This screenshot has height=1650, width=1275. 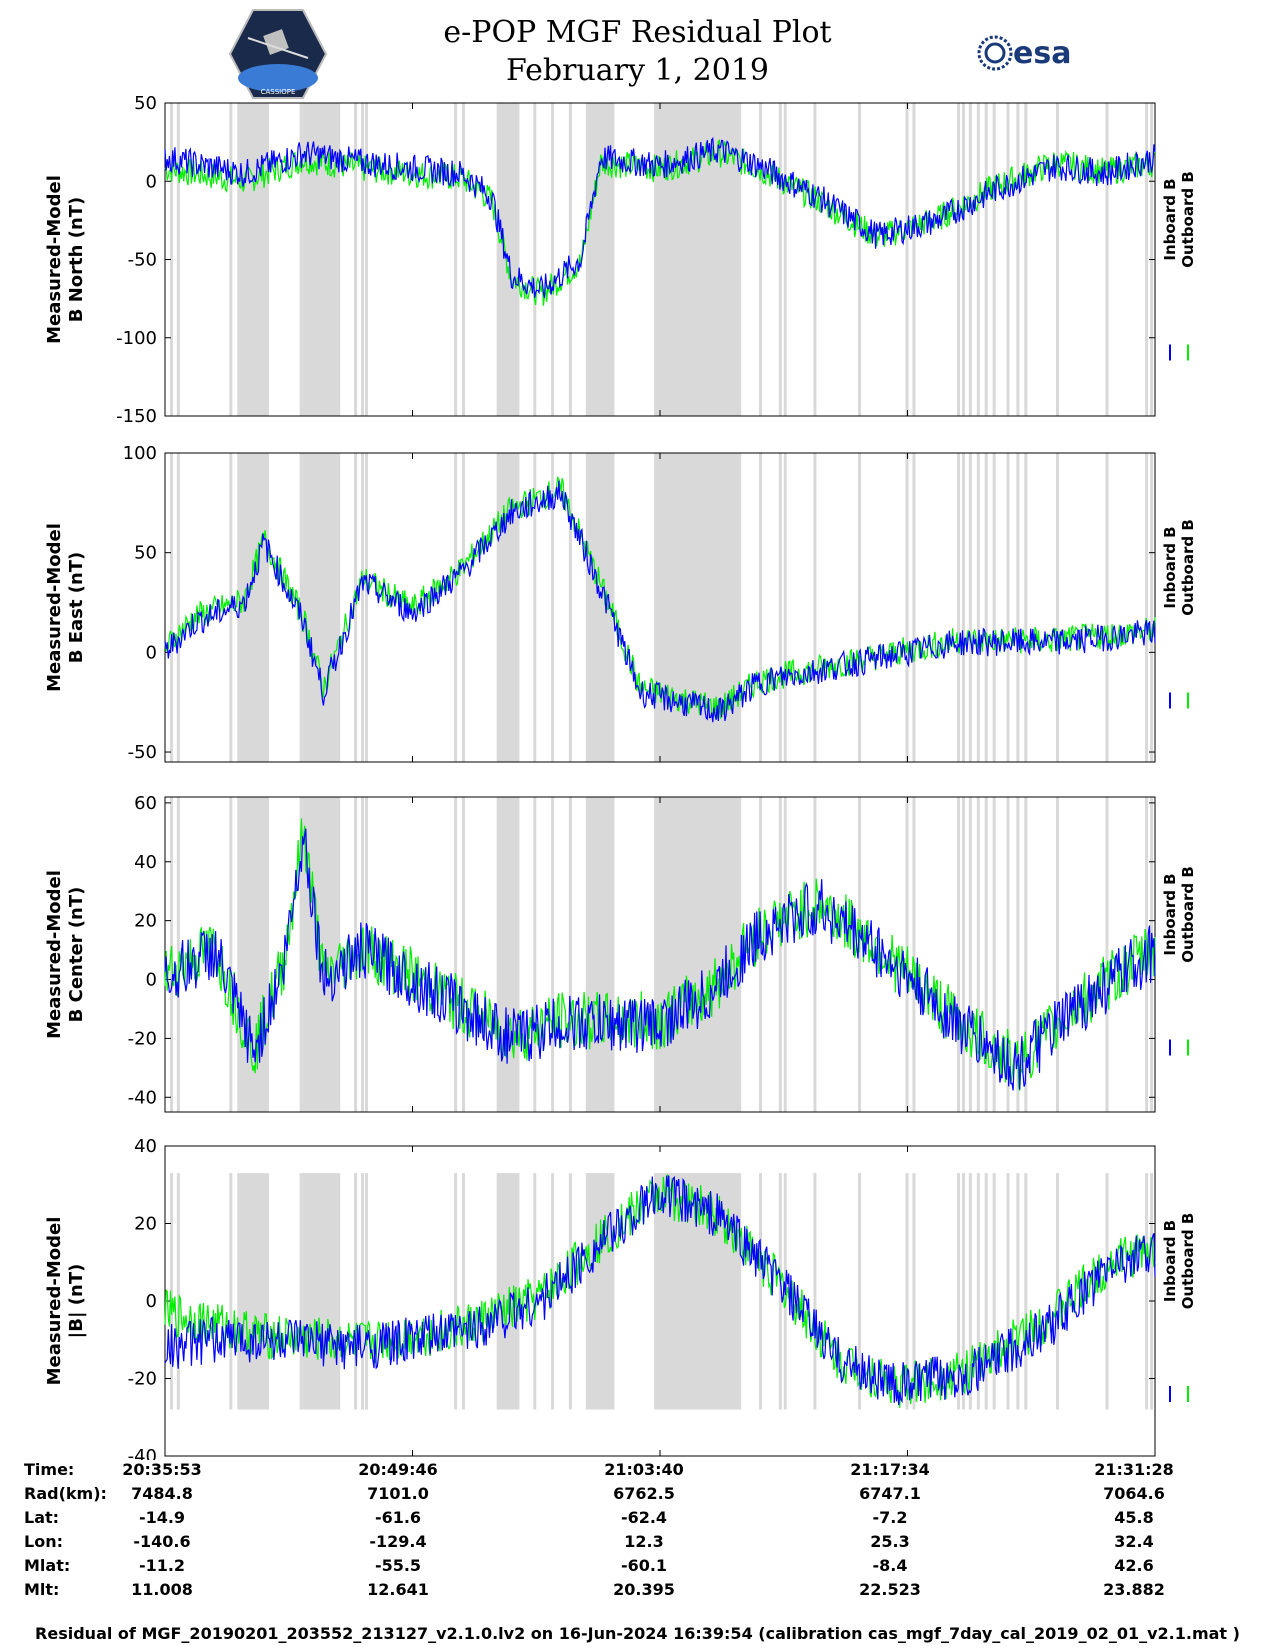 I want to click on y-tick-label: 50, so click(x=145, y=553).